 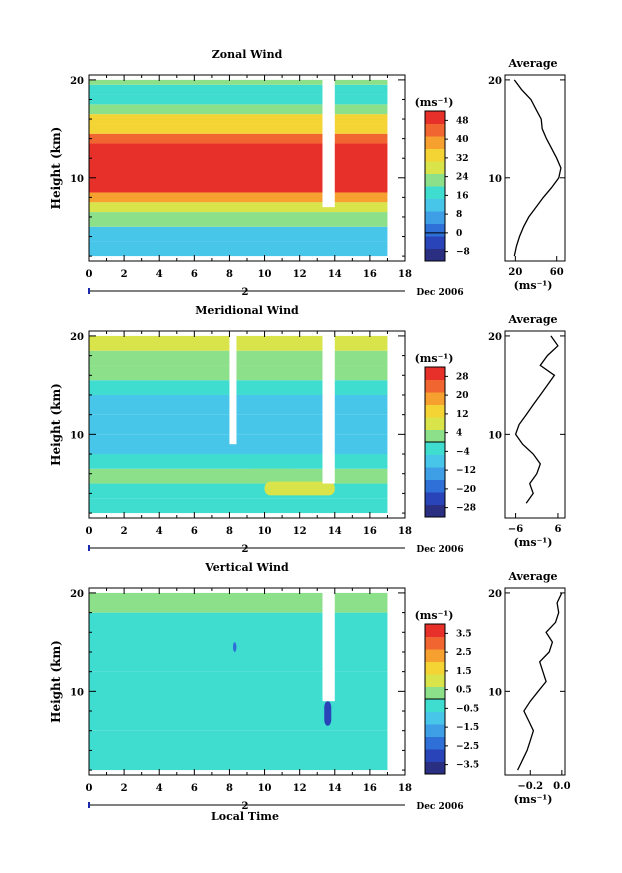 What do you see at coordinates (300, 274) in the screenshot?
I see `x-tick-label: 12` at bounding box center [300, 274].